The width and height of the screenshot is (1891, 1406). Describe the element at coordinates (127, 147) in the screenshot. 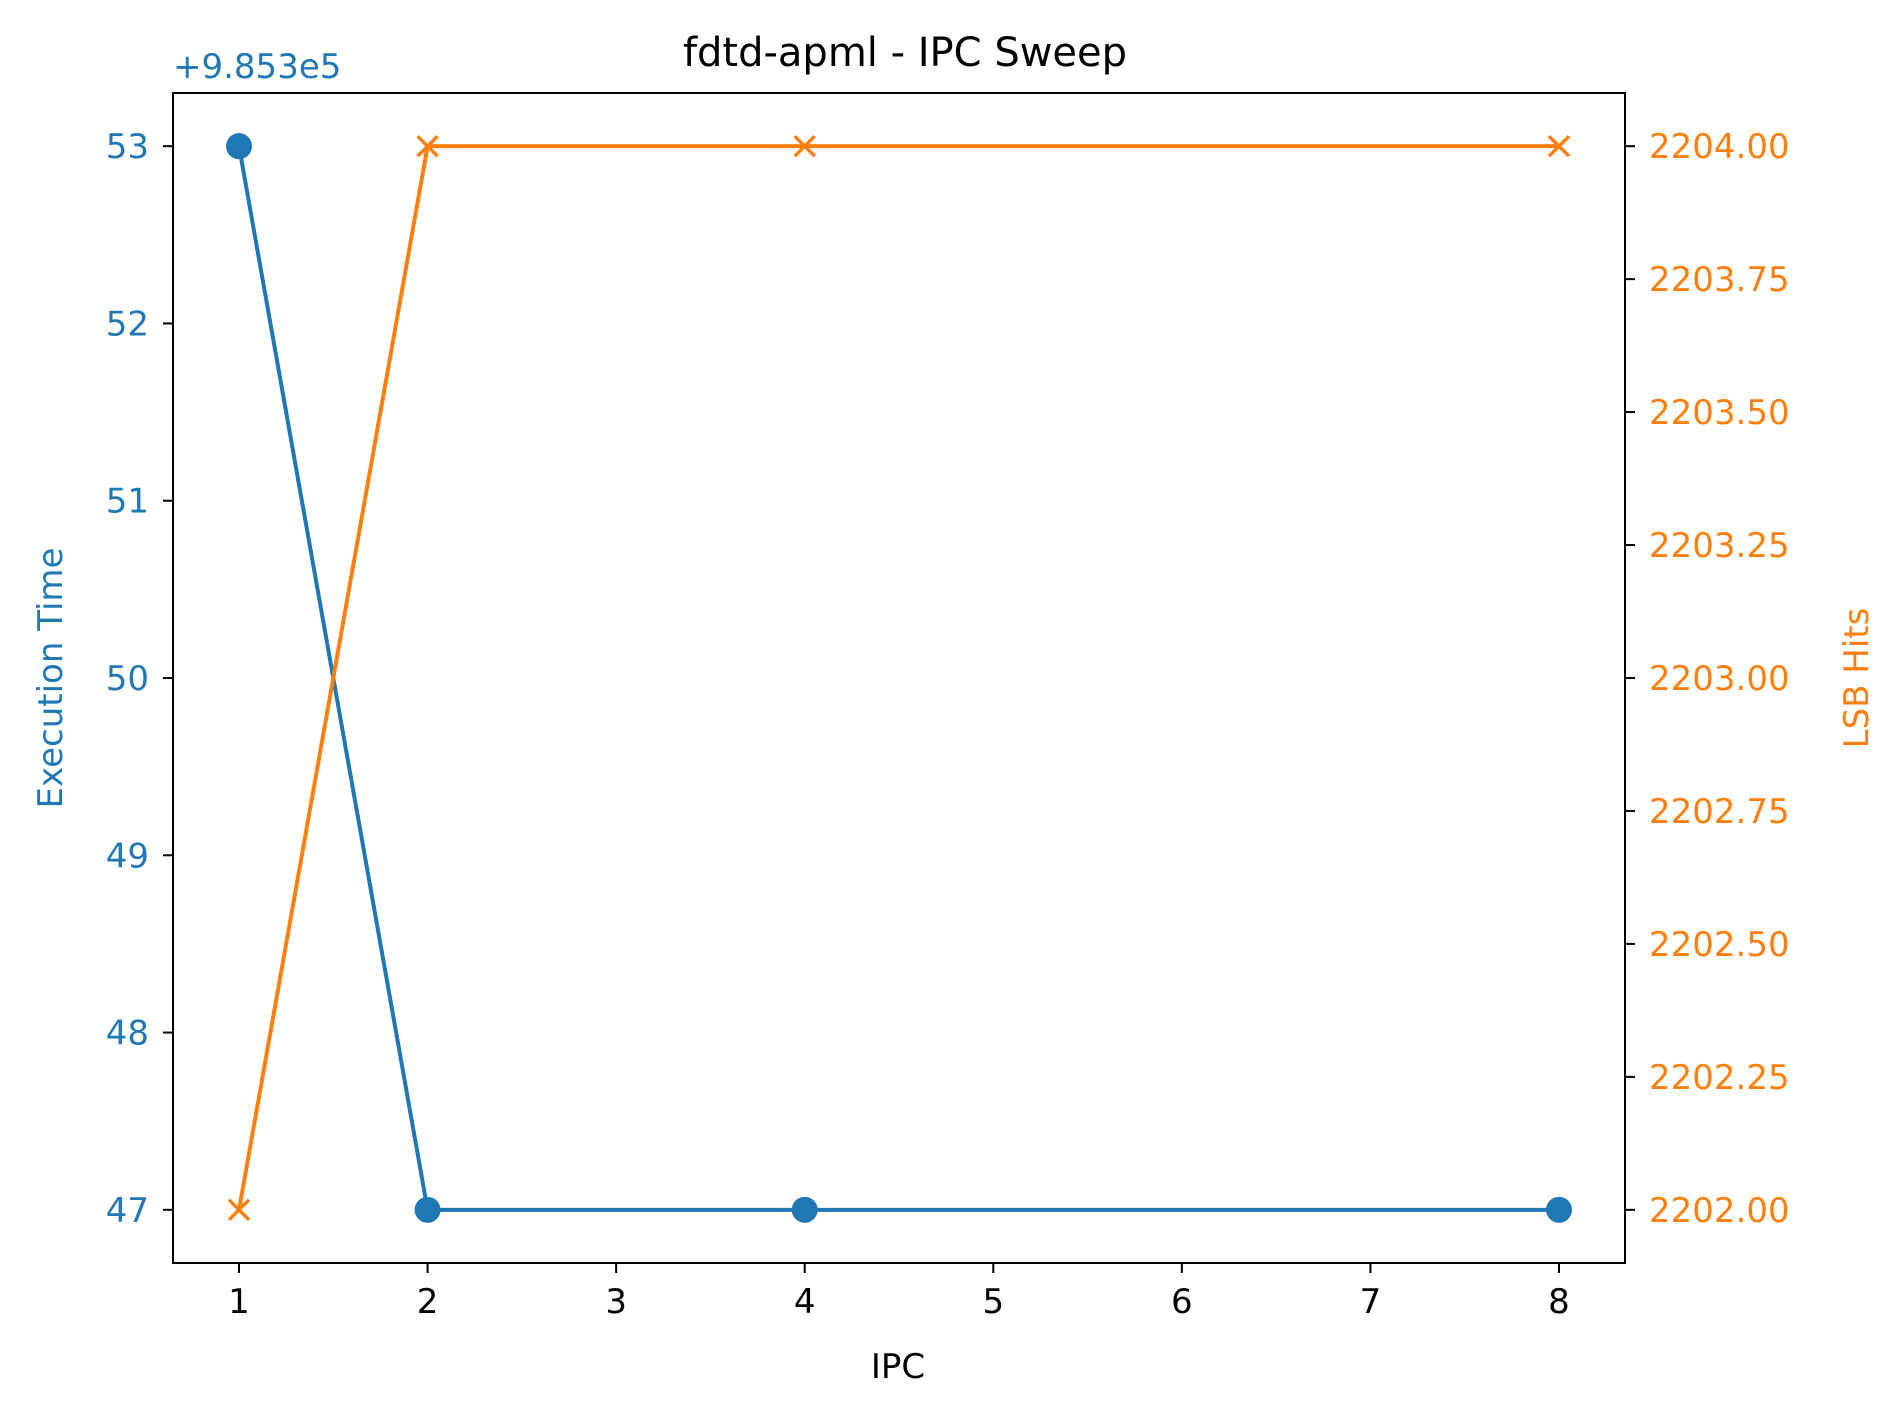

I see `left-tick-label-6: 53` at that location.